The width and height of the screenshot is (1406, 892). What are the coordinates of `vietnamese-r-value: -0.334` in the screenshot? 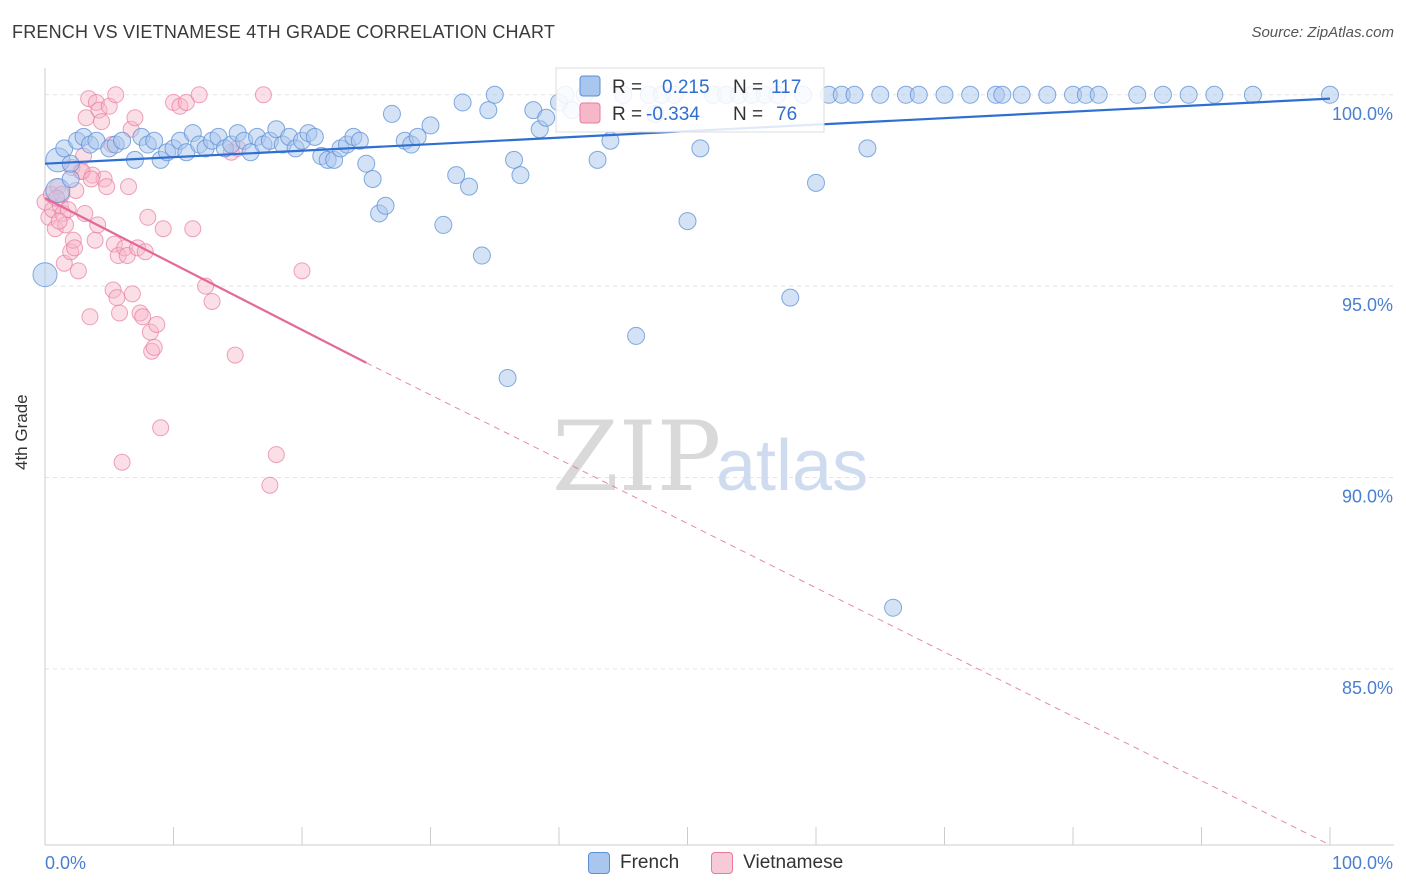 It's located at (673, 114).